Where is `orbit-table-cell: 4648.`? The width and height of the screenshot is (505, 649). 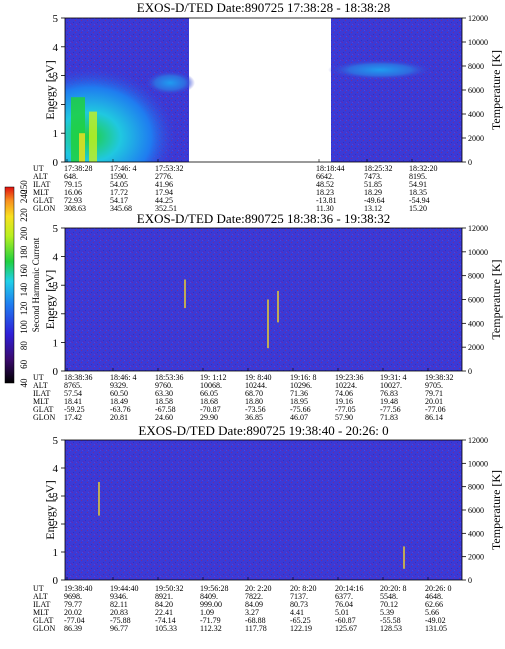 orbit-table-cell: 4648. is located at coordinates (434, 596).